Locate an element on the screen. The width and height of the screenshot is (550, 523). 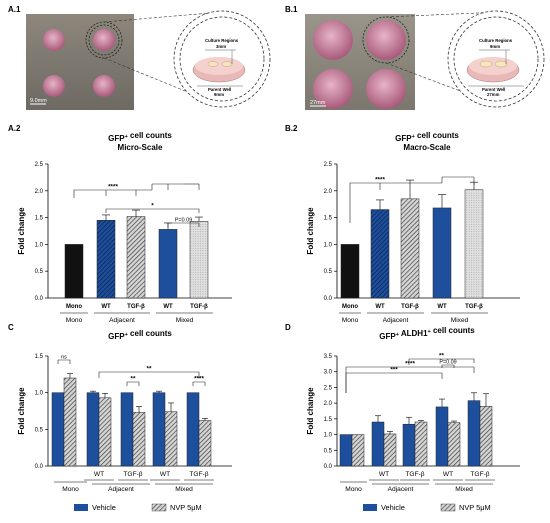
panel-label-a1: A.1 is located at coordinates (14, 9).